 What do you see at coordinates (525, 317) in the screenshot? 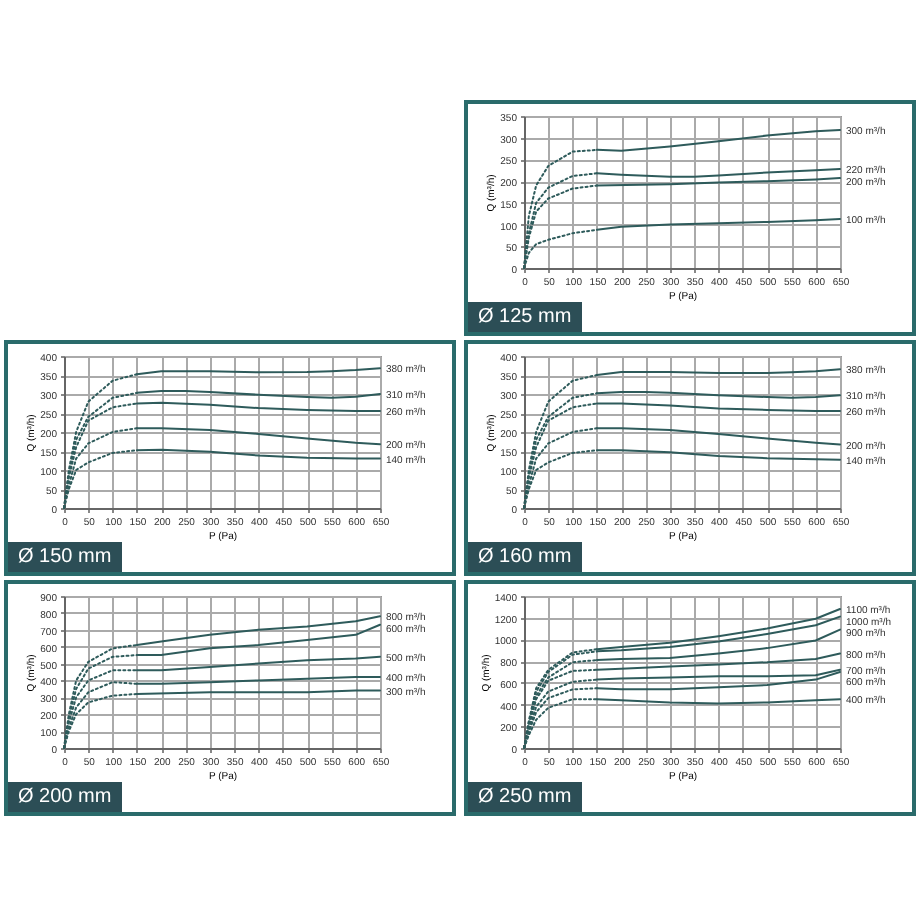
I see `text: Ø 125 mm` at bounding box center [525, 317].